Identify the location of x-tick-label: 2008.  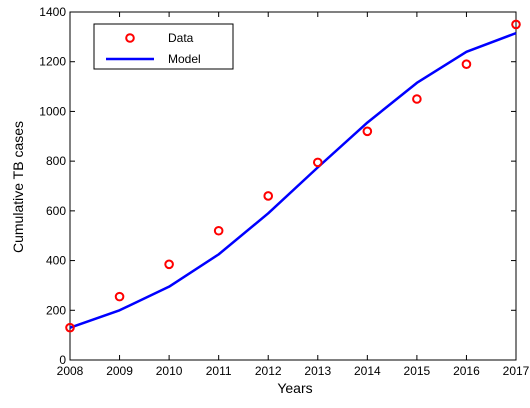
(70, 371).